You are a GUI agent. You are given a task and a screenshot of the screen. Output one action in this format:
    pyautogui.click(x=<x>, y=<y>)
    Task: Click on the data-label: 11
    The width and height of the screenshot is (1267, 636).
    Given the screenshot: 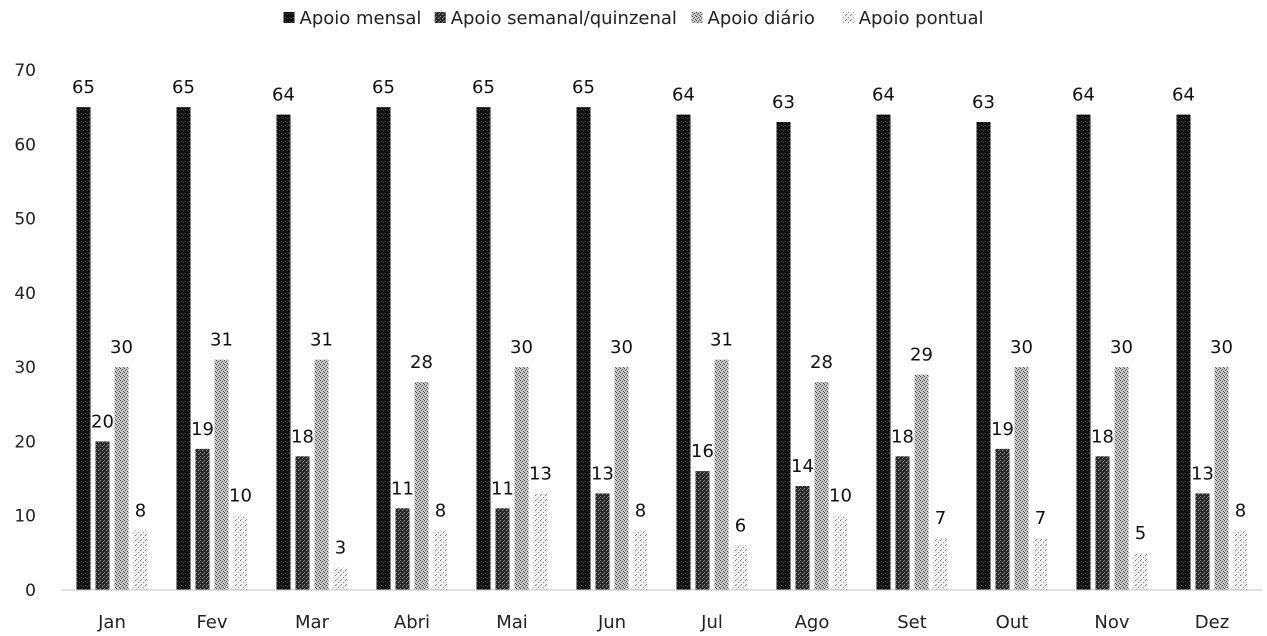 What is the action you would take?
    pyautogui.click(x=502, y=488)
    